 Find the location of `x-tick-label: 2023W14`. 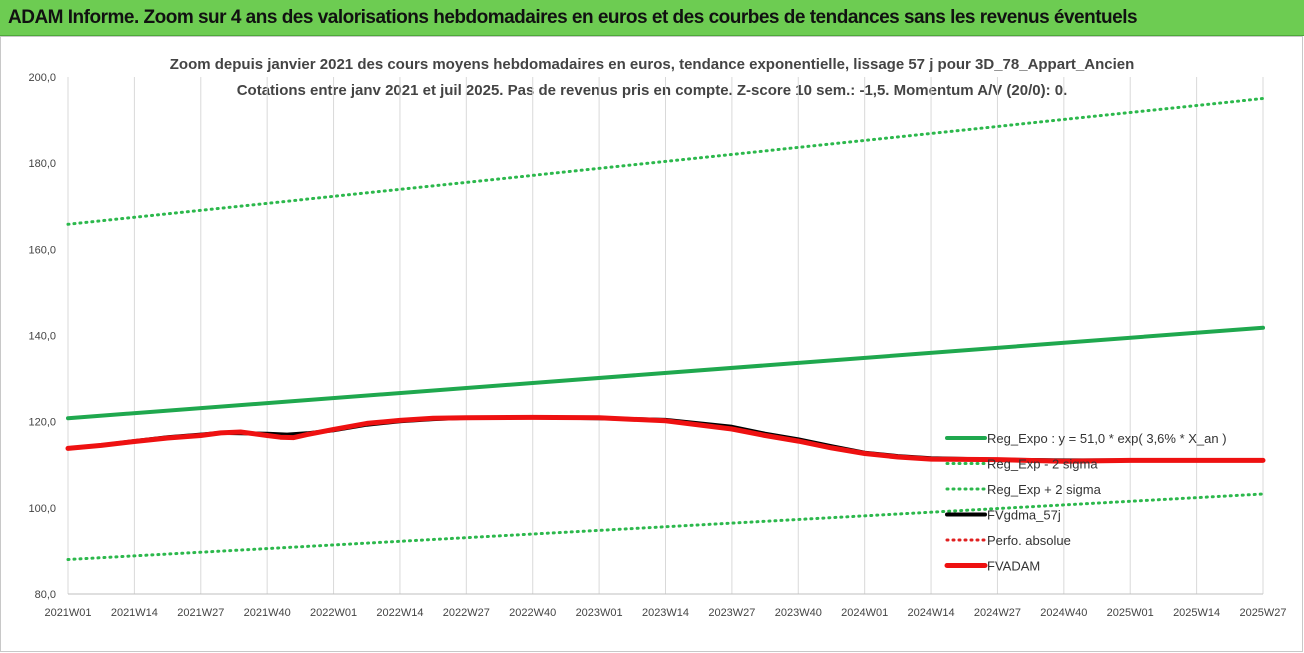

x-tick-label: 2023W14 is located at coordinates (665, 613).